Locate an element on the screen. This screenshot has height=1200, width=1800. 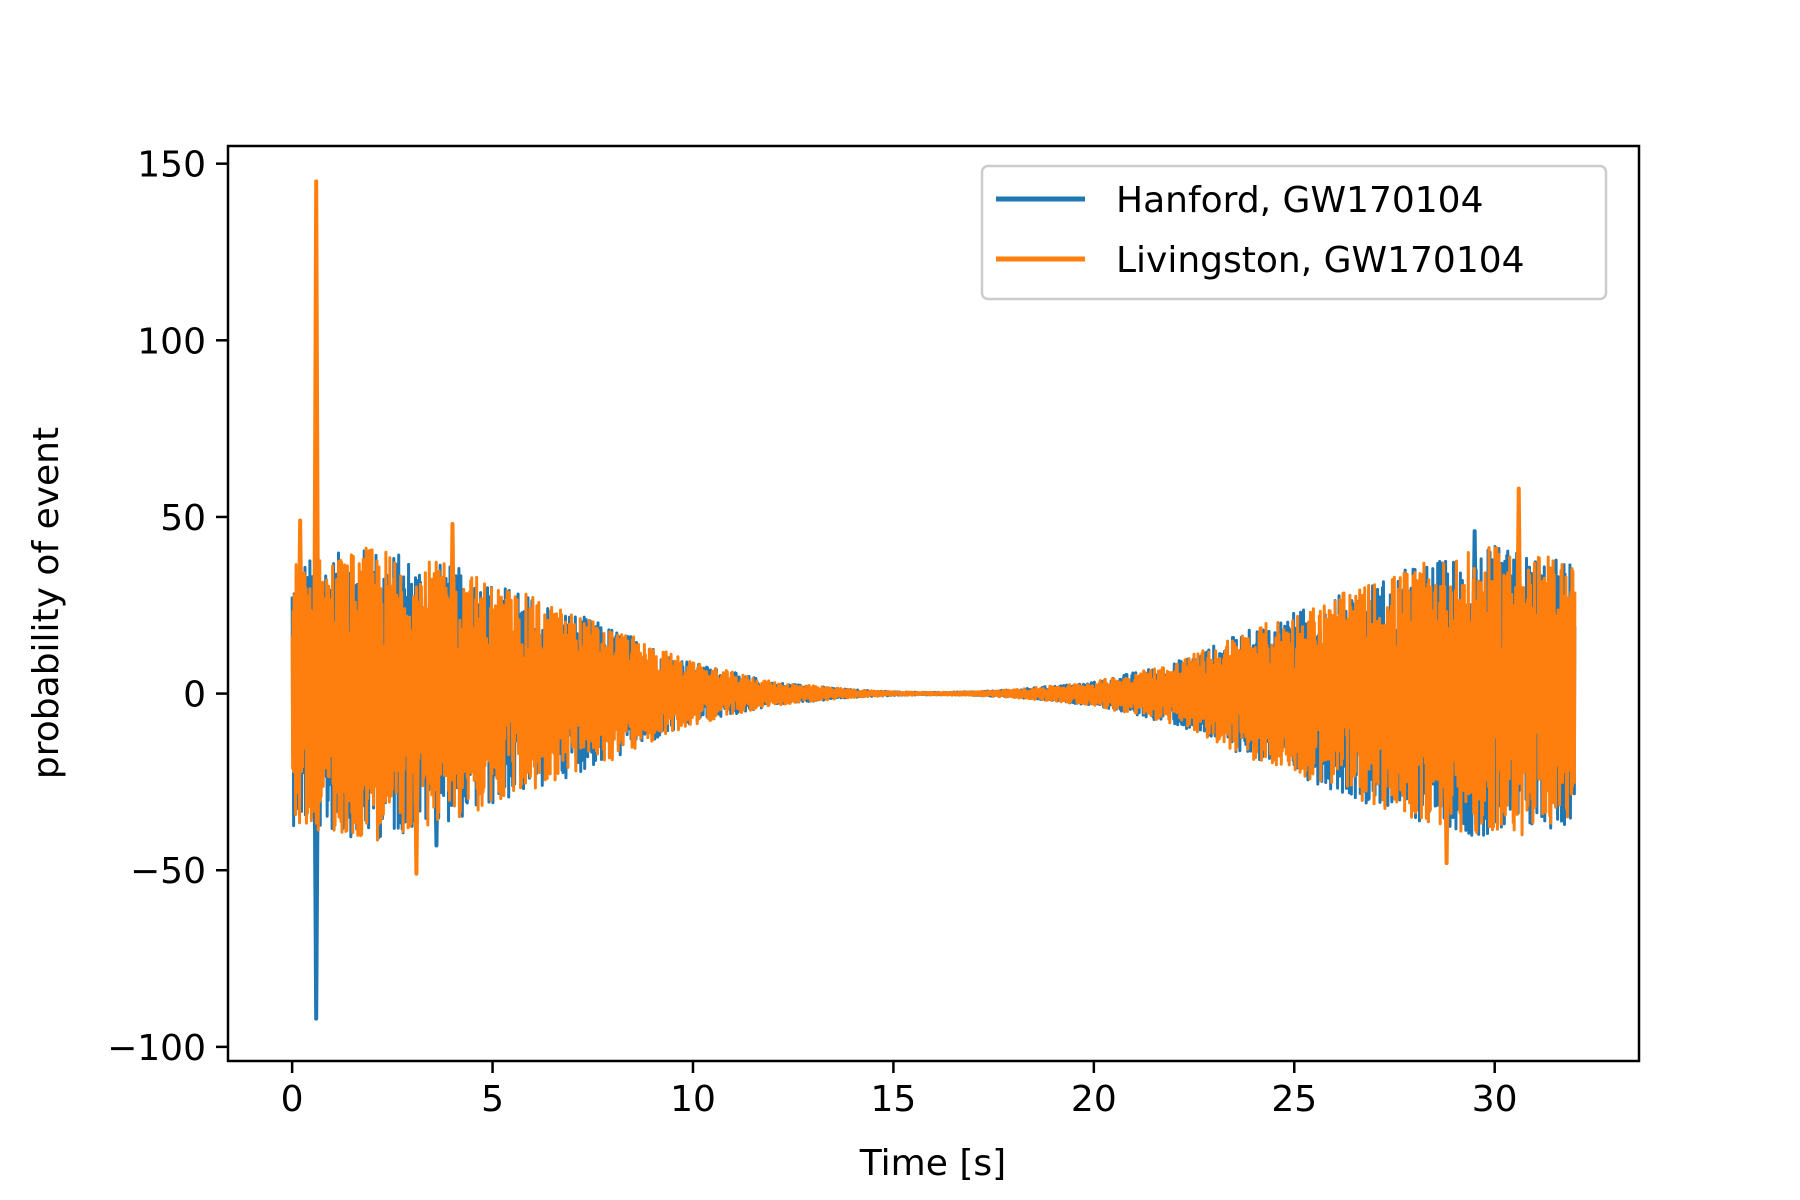
x-tick-label: 15 is located at coordinates (894, 1099).